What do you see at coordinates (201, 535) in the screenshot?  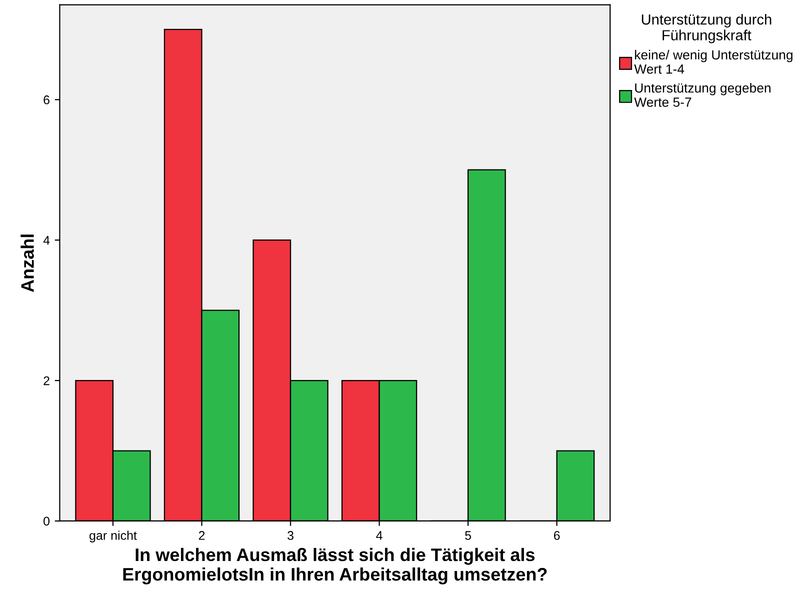 I see `x-tick-label: 2` at bounding box center [201, 535].